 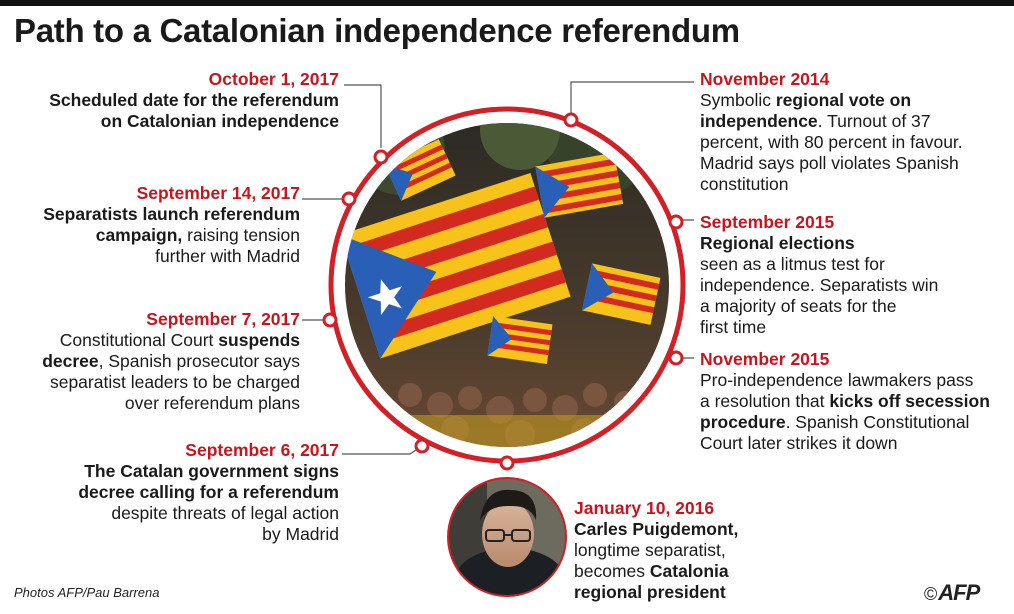 I want to click on top-rule, so click(x=507, y=3).